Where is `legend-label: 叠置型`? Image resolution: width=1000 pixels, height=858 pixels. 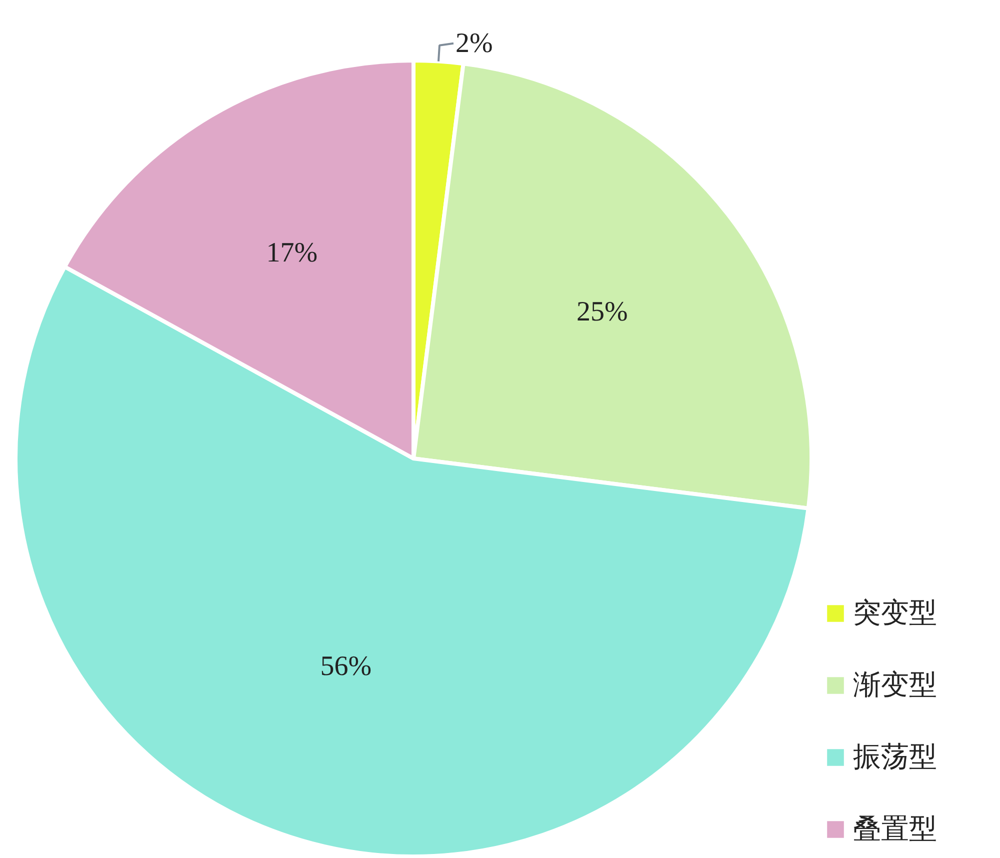 legend-label: 叠置型 is located at coordinates (895, 829).